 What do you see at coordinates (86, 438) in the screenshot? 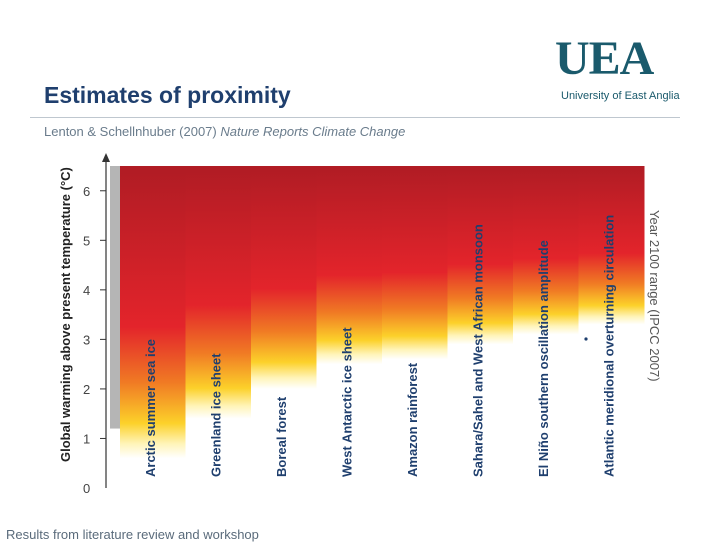
I see `y-tick-label: 1` at bounding box center [86, 438].